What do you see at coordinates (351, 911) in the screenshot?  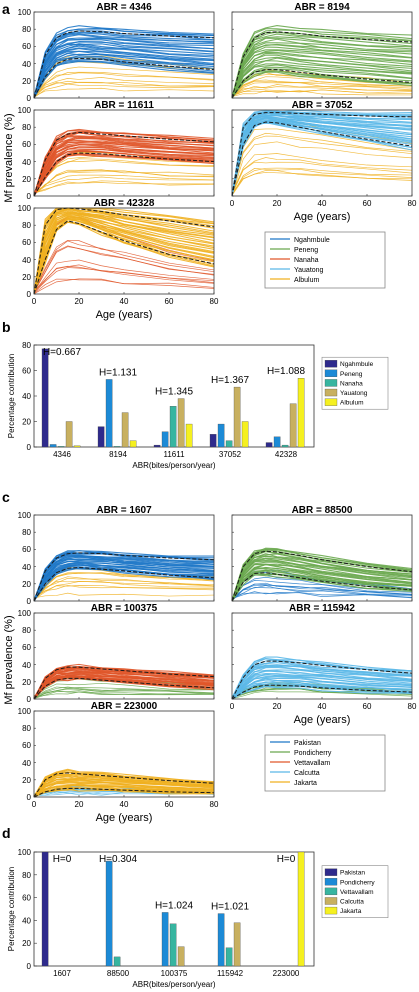 I see `legend-label: Jakarta` at bounding box center [351, 911].